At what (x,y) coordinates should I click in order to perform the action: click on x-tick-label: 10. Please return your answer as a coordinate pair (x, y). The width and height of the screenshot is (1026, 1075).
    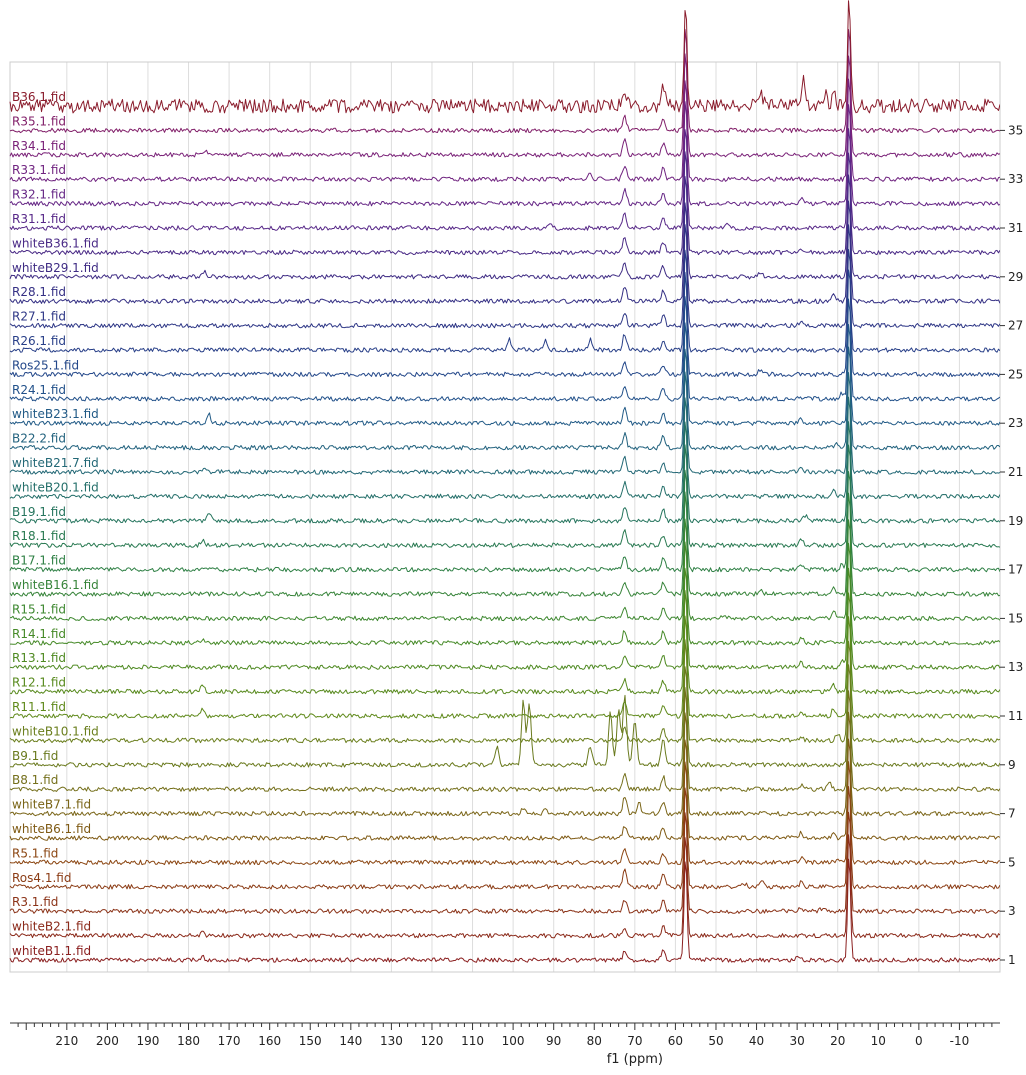
    Looking at the image, I should click on (878, 1041).